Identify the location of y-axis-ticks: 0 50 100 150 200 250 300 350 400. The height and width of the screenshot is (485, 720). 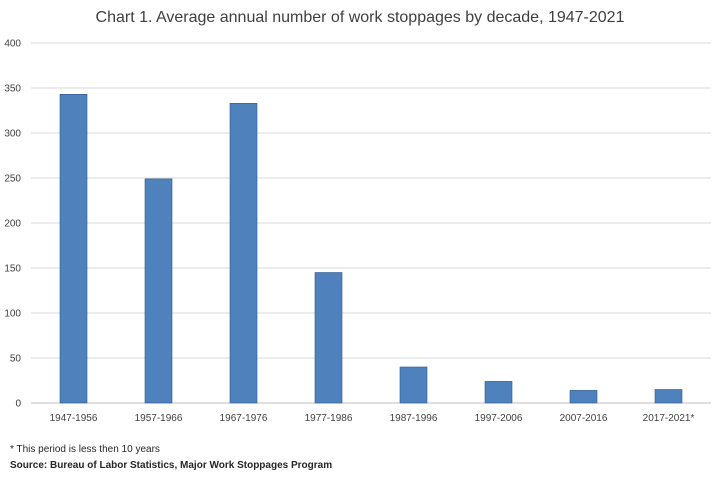
(12, 224).